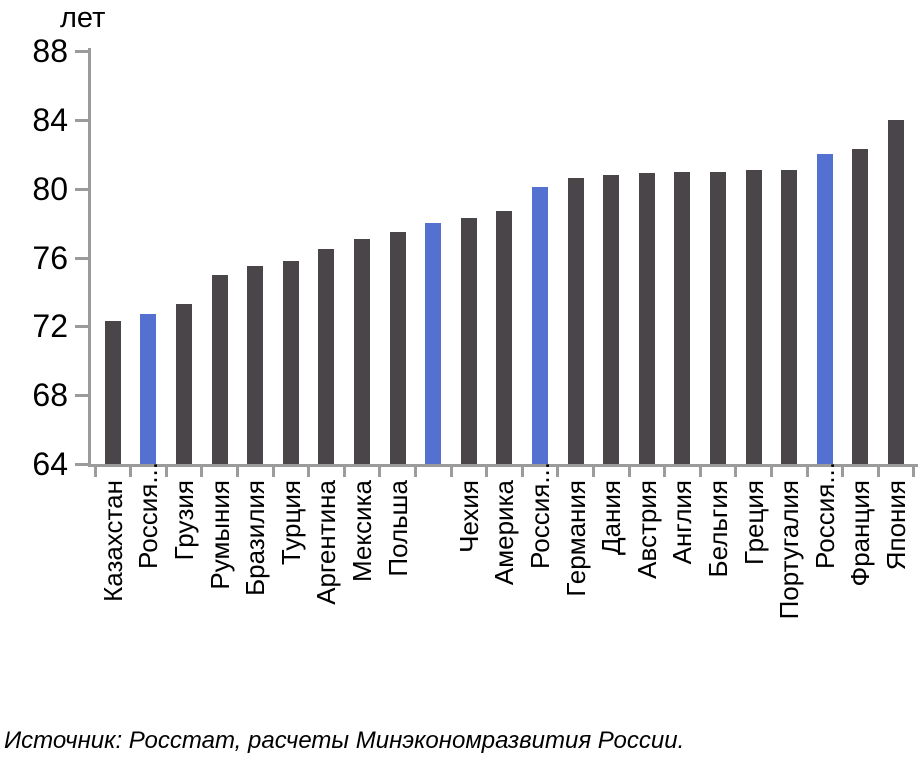  Describe the element at coordinates (468, 516) in the screenshot. I see `x-category-label-text: Чехия` at that location.